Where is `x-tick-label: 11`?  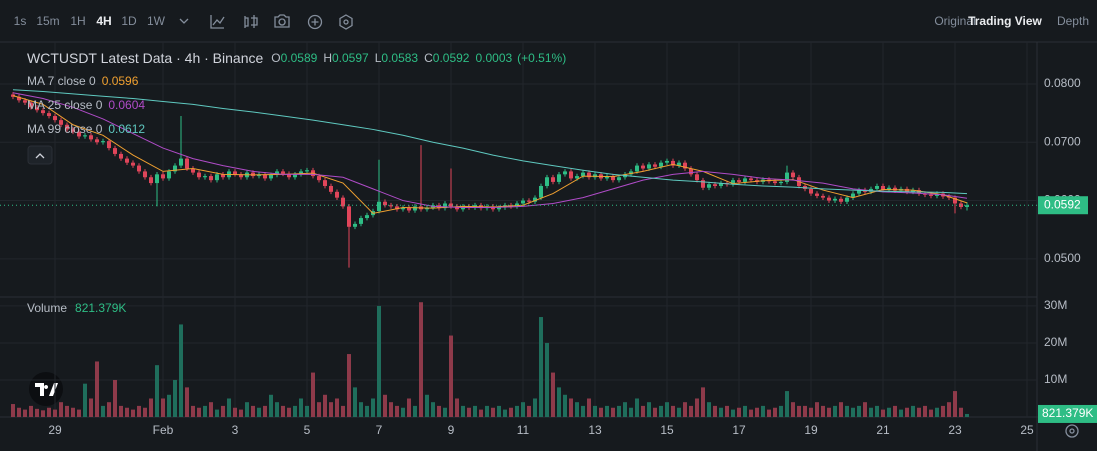
x-tick-label: 11 is located at coordinates (523, 430).